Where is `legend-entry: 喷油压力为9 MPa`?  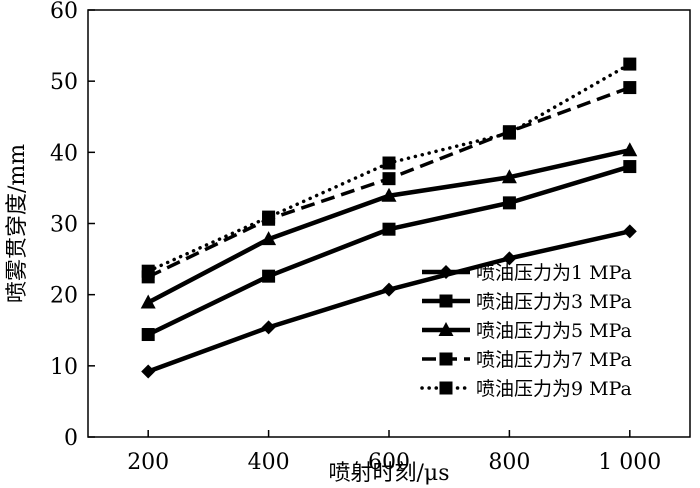
legend-entry: 喷油压力为9 MPa is located at coordinates (526, 389).